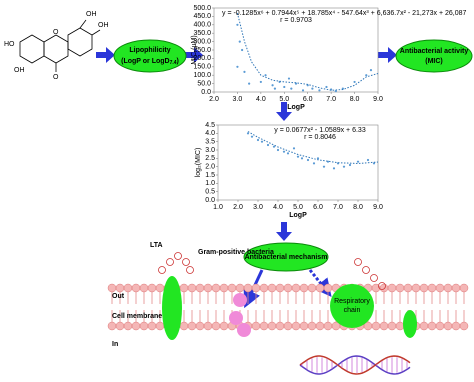 The width and height of the screenshot is (474, 382). What do you see at coordinates (358, 207) in the screenshot?
I see `x-tick-label: 8.0` at bounding box center [358, 207].